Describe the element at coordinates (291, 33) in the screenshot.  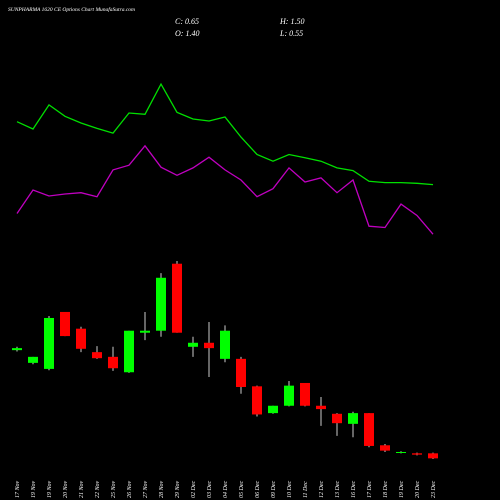
I see `low-label: L: 0.55` at that location.